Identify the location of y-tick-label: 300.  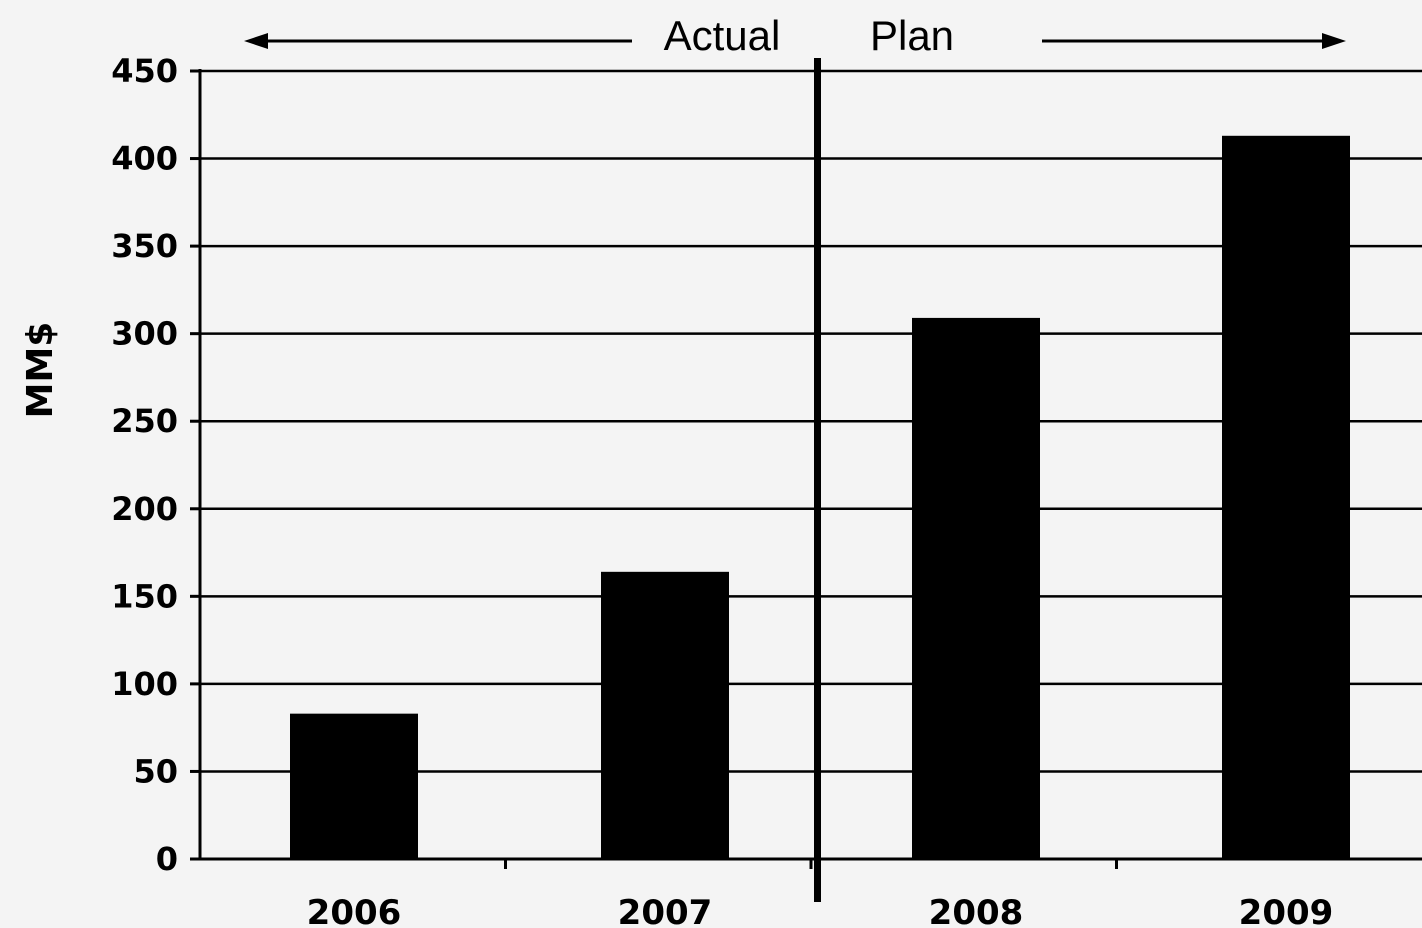
(144, 334).